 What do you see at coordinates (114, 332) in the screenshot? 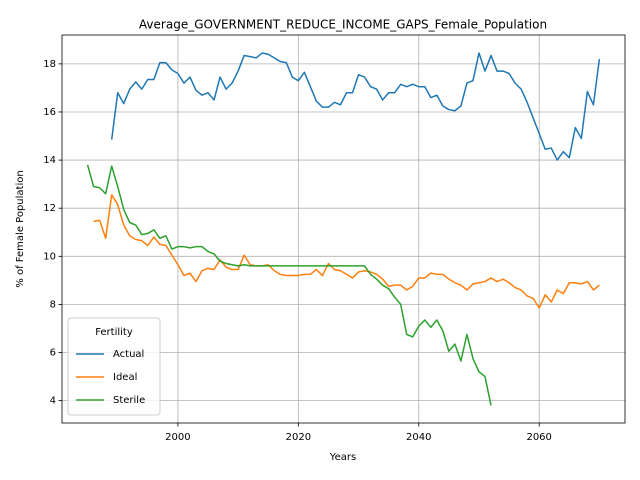
I see `legend-title: Fertility` at bounding box center [114, 332].